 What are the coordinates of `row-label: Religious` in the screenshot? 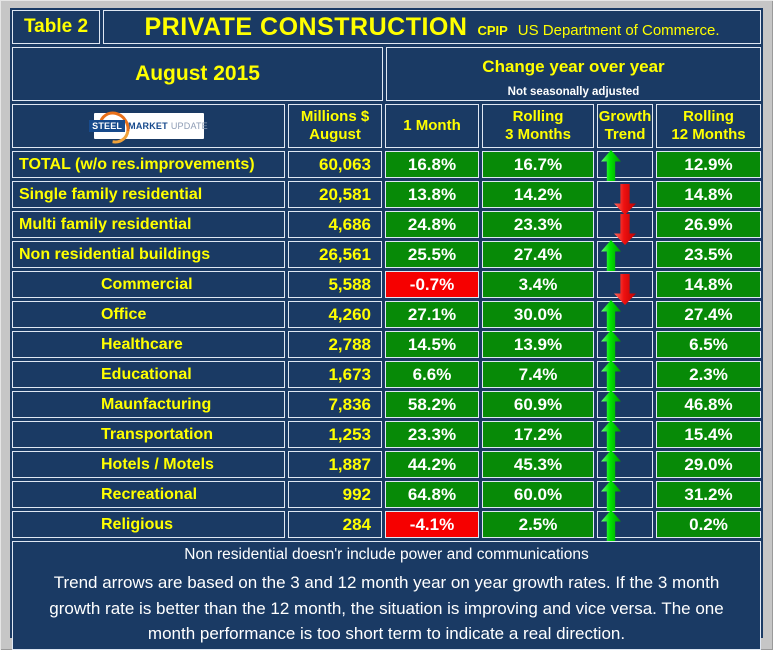 It's located at (148, 524).